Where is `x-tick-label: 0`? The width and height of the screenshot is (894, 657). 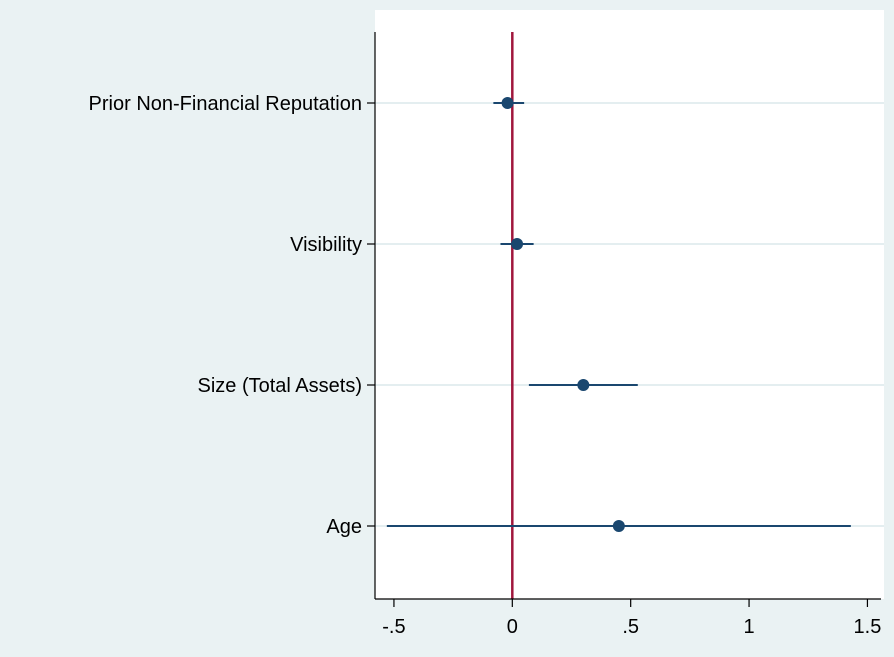 x-tick-label: 0 is located at coordinates (512, 627).